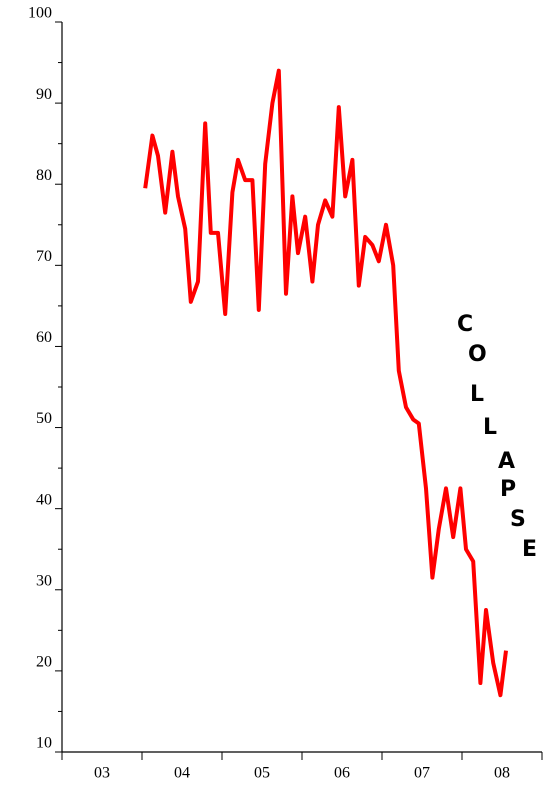 The width and height of the screenshot is (543, 787). Describe the element at coordinates (422, 773) in the screenshot. I see `x-tick-label: 07` at that location.